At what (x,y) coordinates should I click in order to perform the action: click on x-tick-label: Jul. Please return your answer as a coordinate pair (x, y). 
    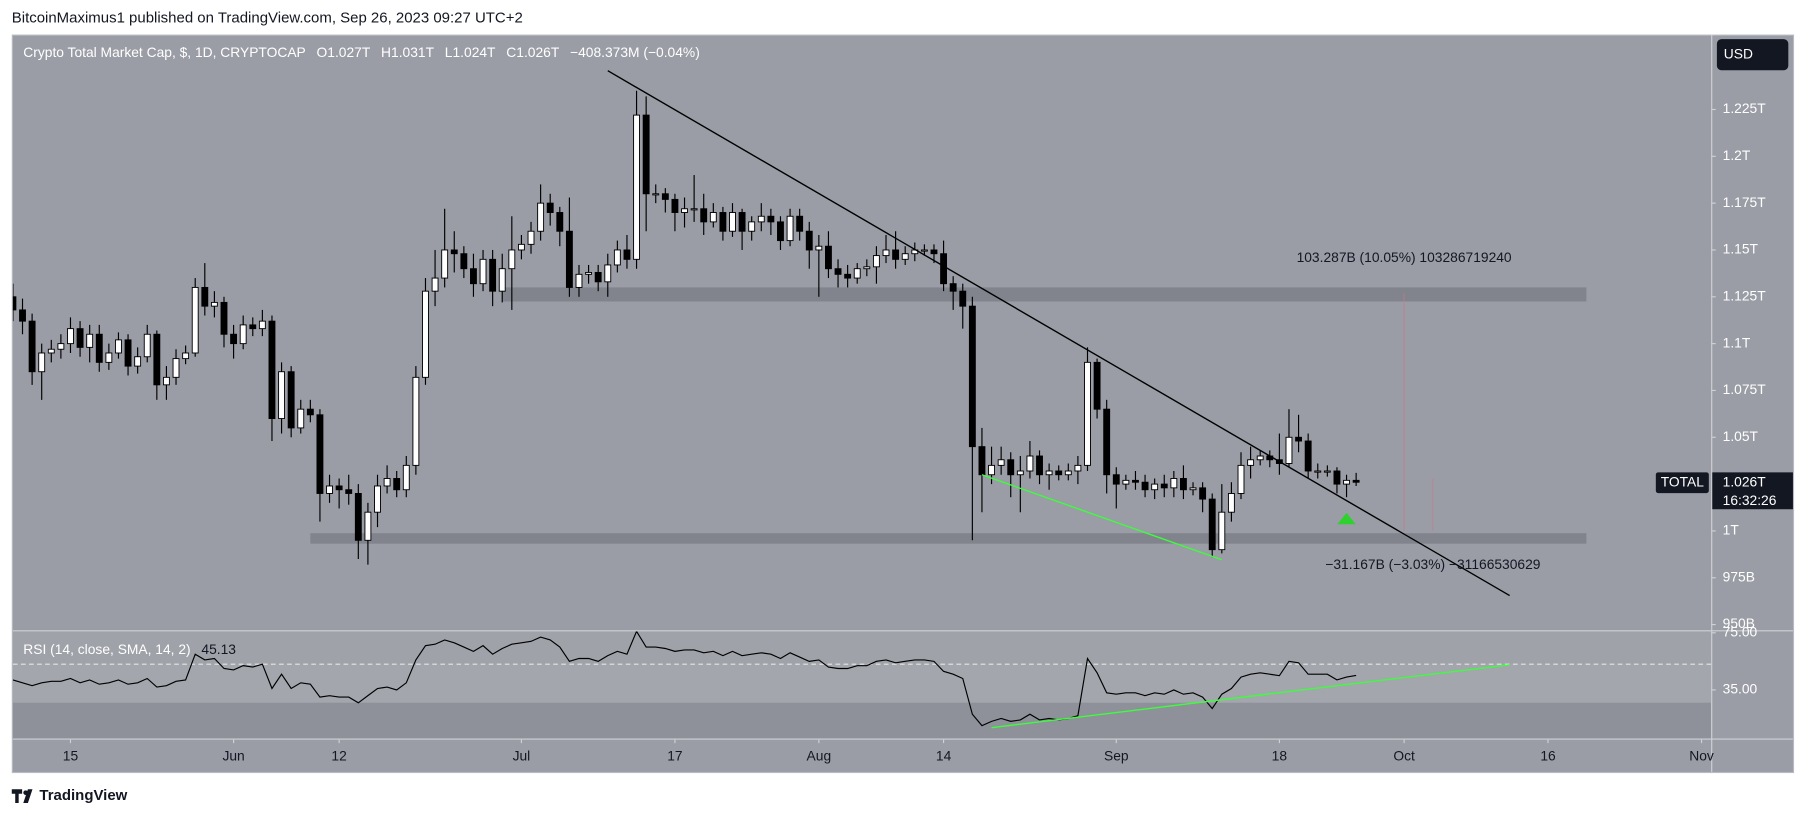
    Looking at the image, I should click on (522, 756).